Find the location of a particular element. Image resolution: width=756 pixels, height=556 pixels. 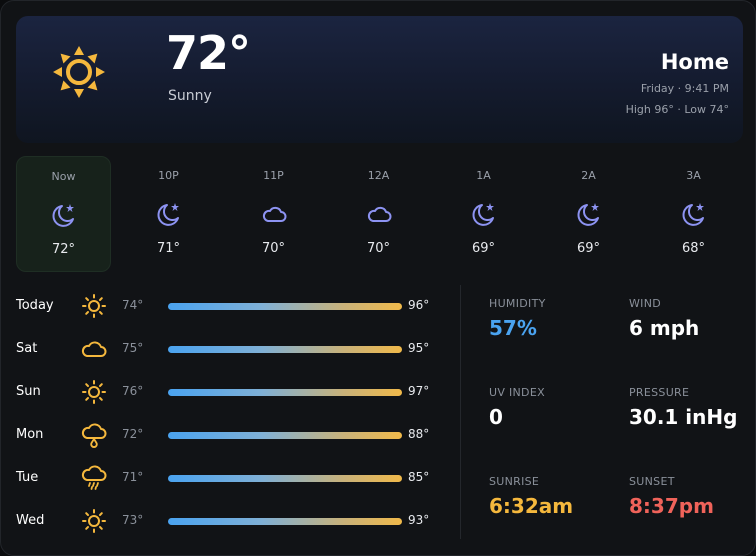

hour-temp: 71° is located at coordinates (168, 248).